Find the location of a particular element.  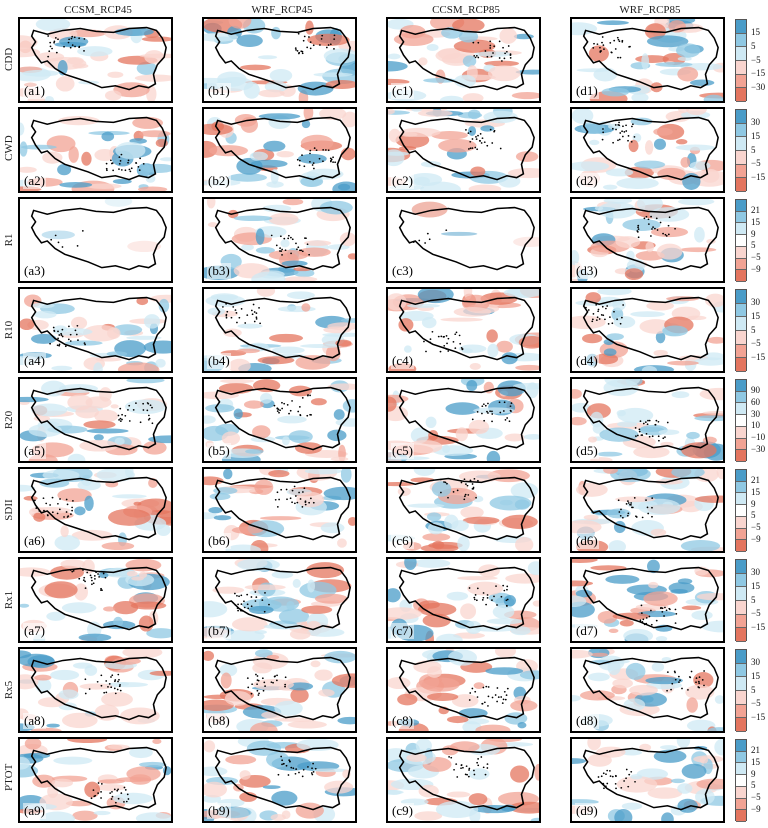

colorbar-tick: −9 is located at coordinates (756, 268).